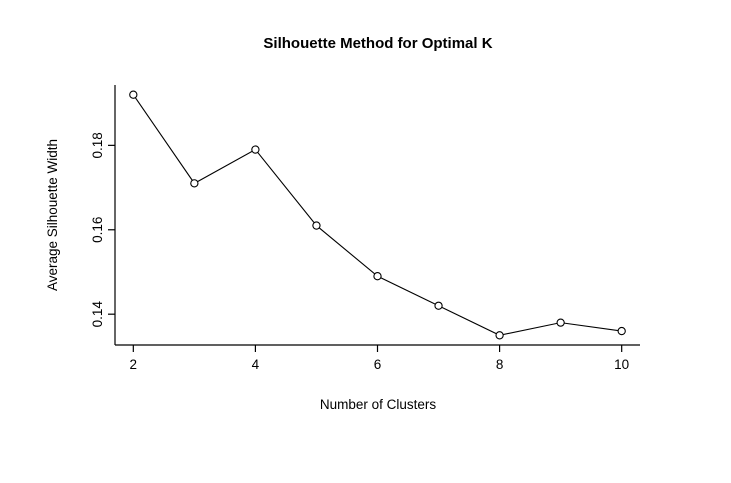 The image size is (731, 483). I want to click on x-tick-label: 10, so click(621, 364).